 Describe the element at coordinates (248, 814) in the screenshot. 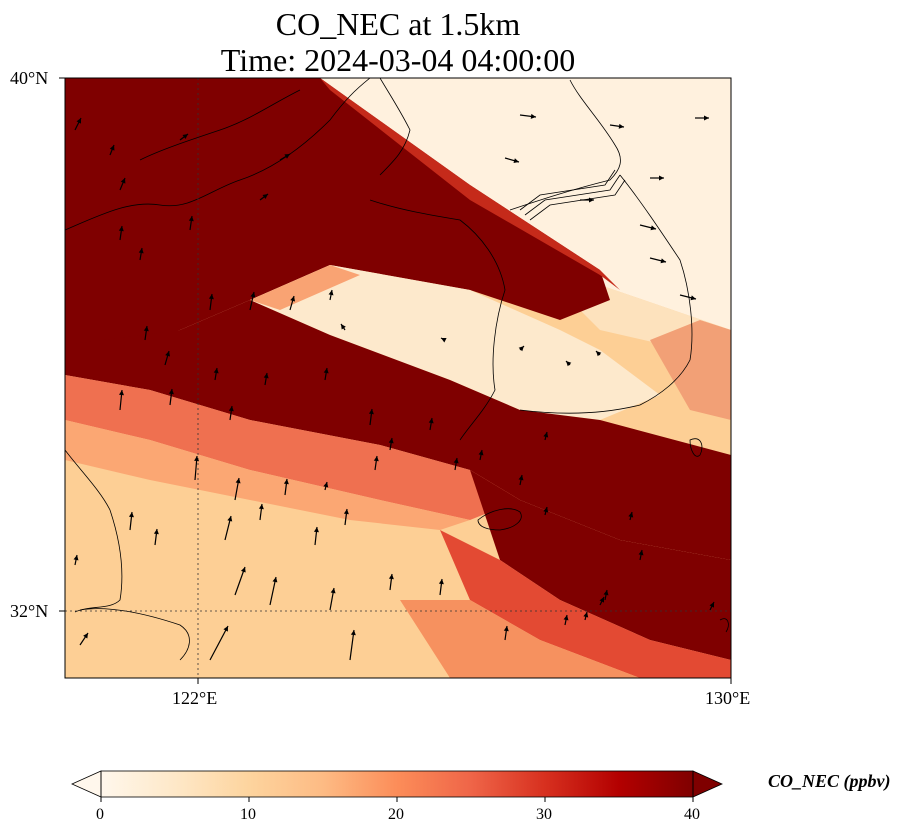

I see `colorbar-tick-10: 10` at that location.